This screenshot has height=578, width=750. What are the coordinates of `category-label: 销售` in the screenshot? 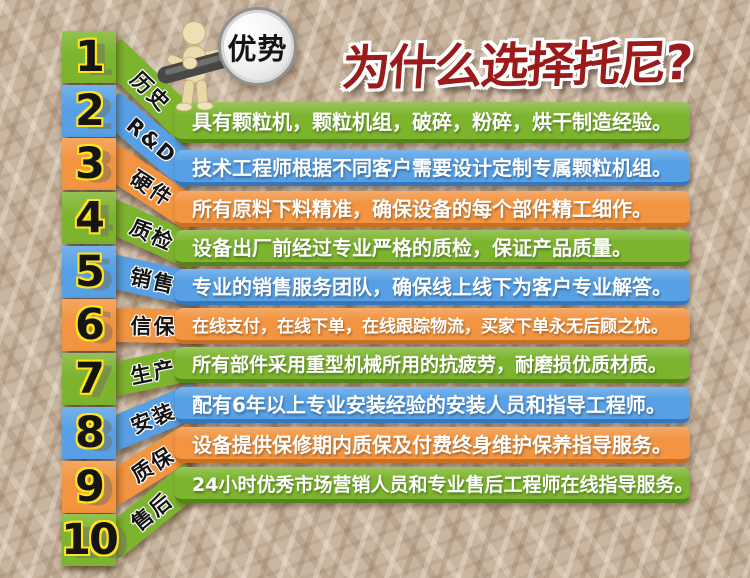 It's located at (152, 281).